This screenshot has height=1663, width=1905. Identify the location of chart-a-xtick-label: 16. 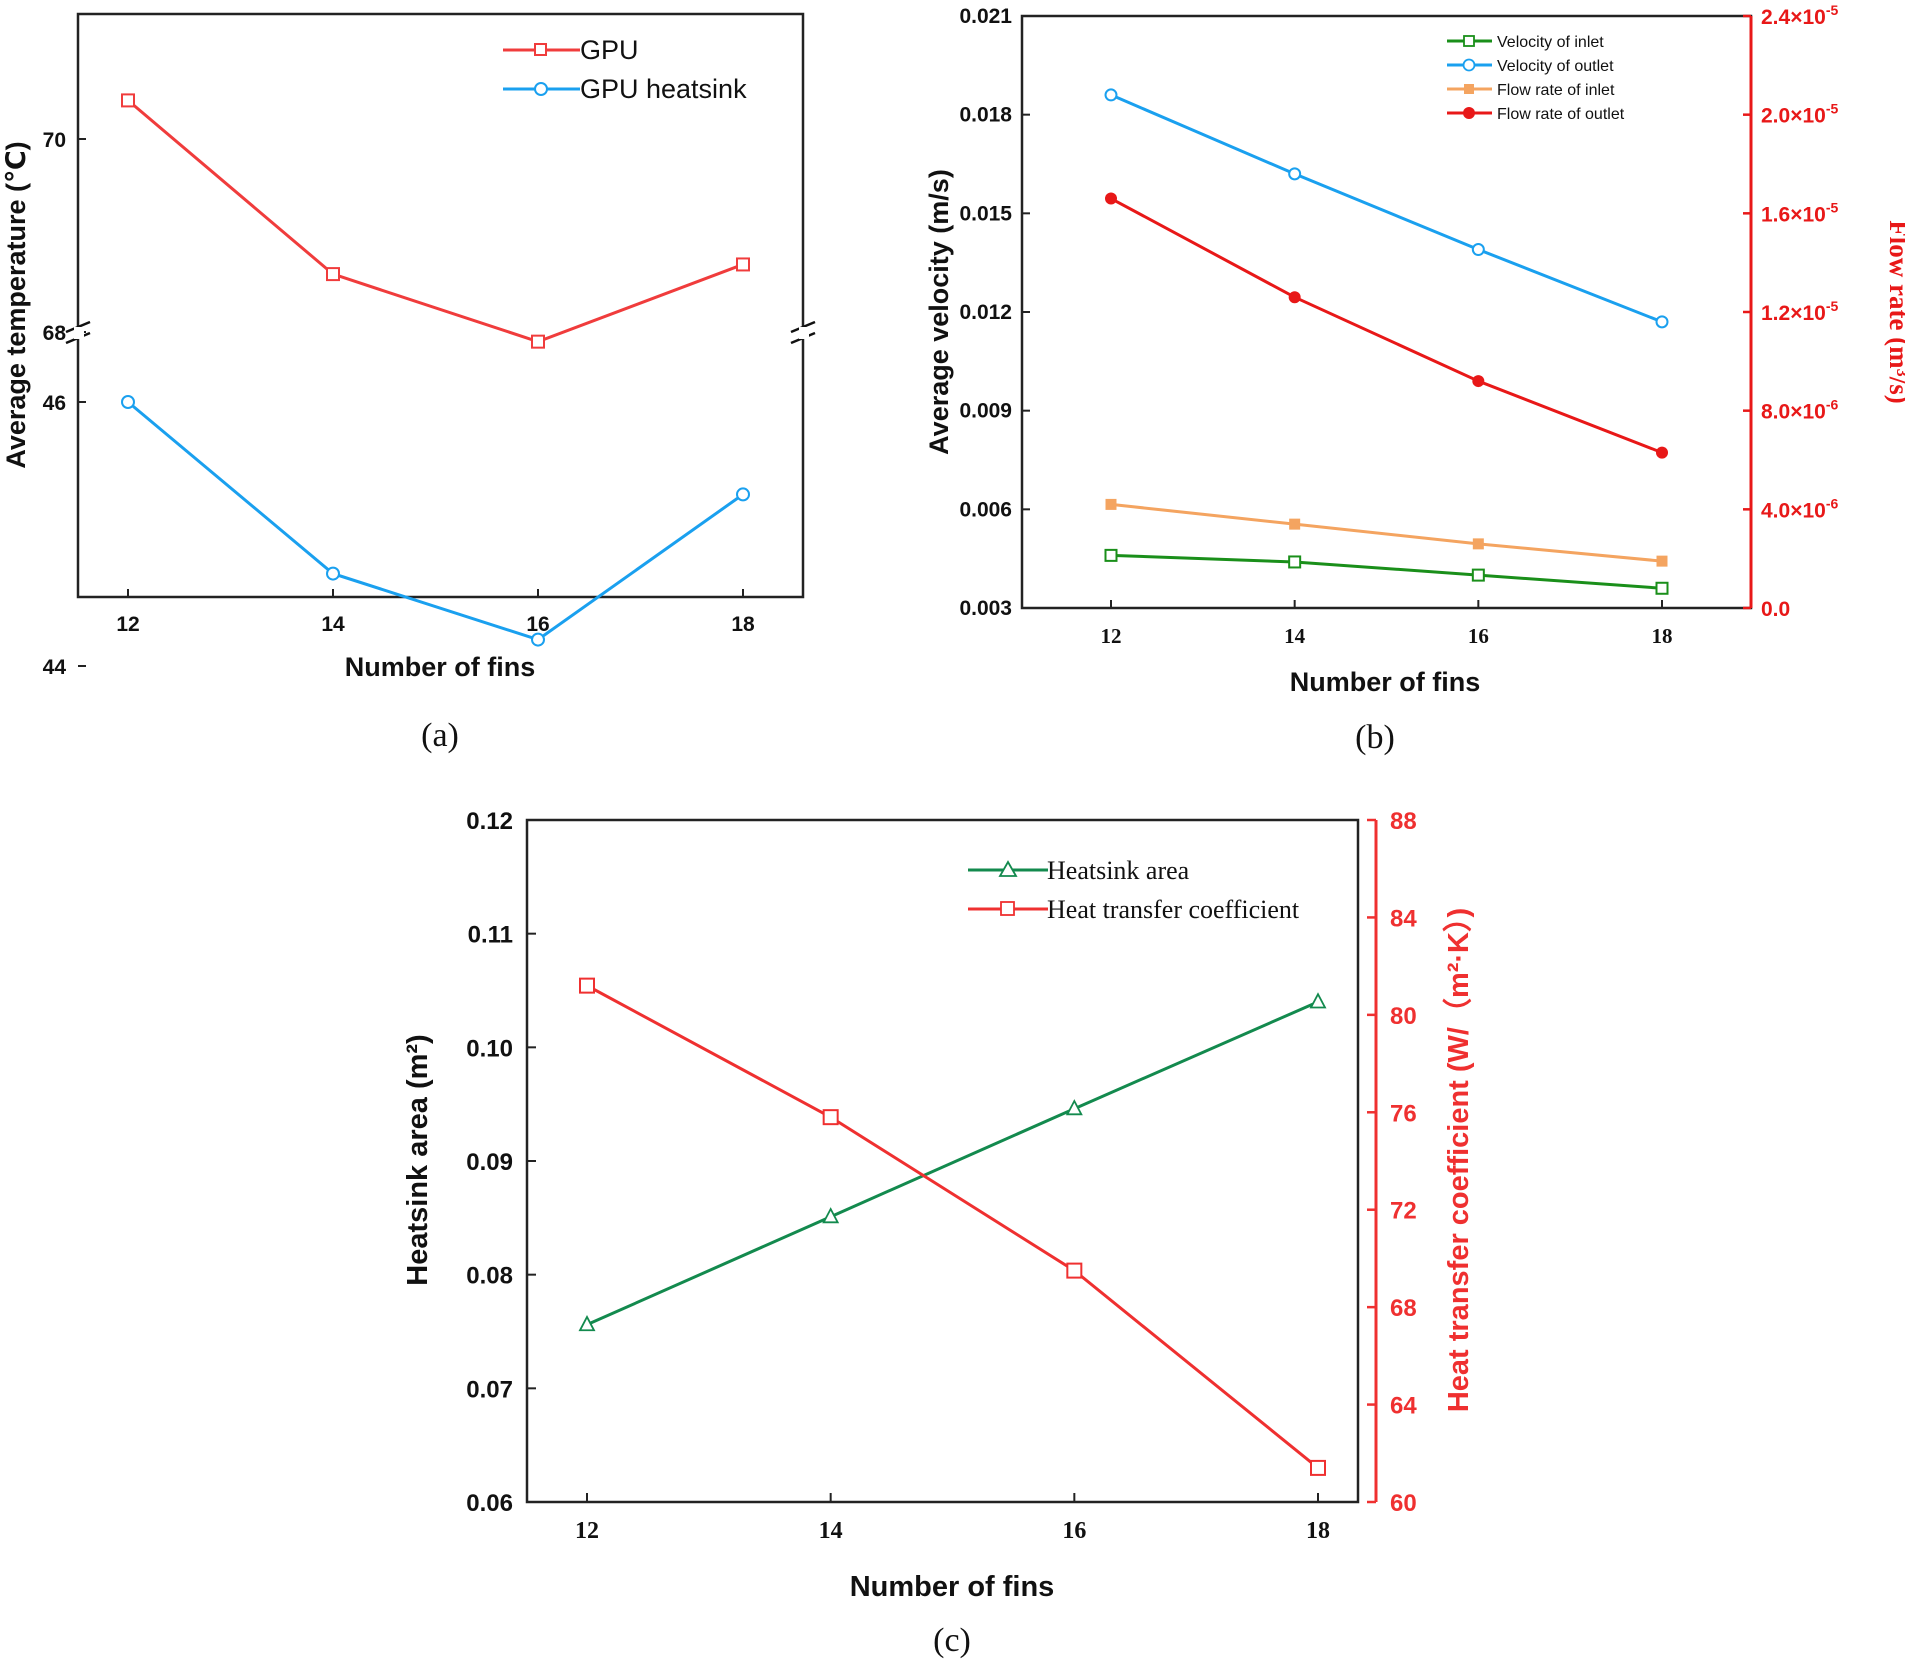
(537, 624).